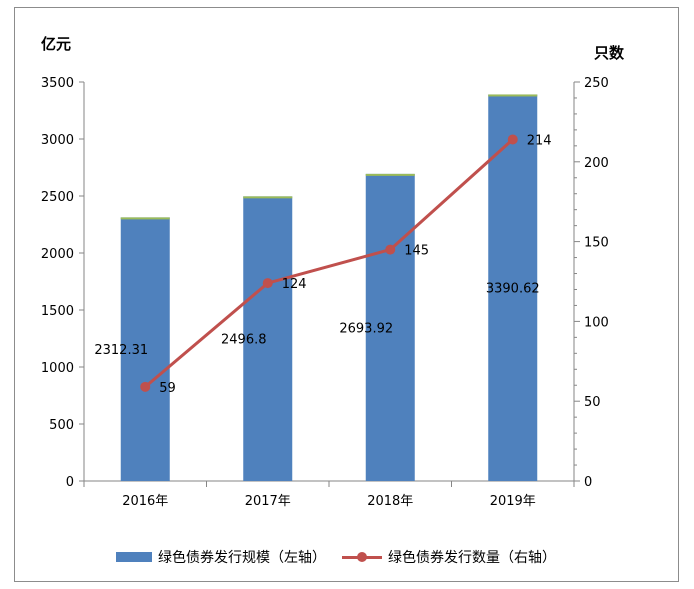 This screenshot has height=589, width=694. Describe the element at coordinates (145, 501) in the screenshot. I see `x-axis-tick-label: 2016年` at that location.